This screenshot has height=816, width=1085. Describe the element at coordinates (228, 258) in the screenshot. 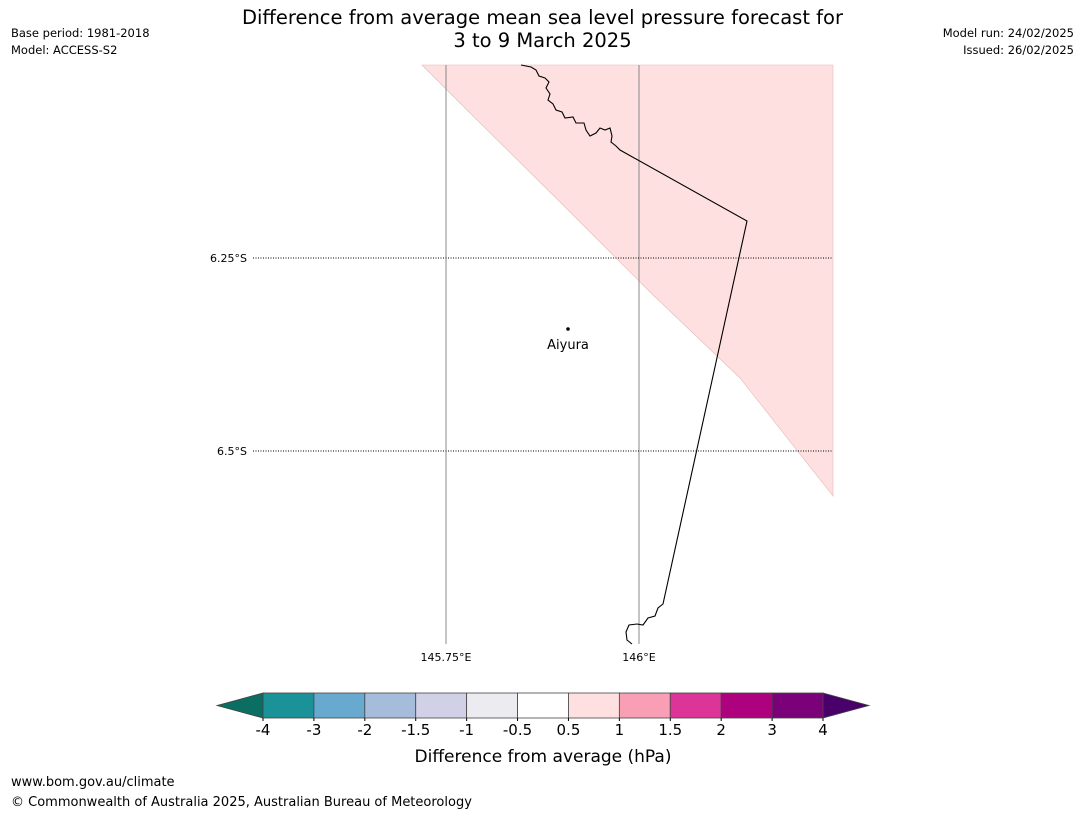

I see `lat-label-6-25: 6.25°S` at that location.